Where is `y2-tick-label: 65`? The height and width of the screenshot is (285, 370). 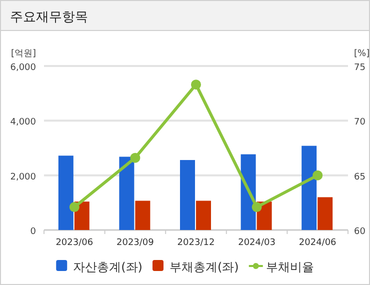 y2-tick-label: 65 is located at coordinates (360, 177).